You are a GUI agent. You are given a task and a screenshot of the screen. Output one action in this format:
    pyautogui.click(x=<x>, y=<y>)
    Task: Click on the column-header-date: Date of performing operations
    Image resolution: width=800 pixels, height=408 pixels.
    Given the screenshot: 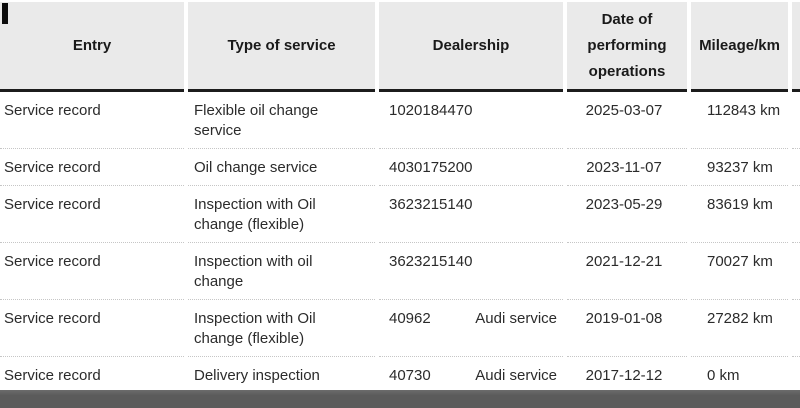 What is the action you would take?
    pyautogui.click(x=627, y=47)
    